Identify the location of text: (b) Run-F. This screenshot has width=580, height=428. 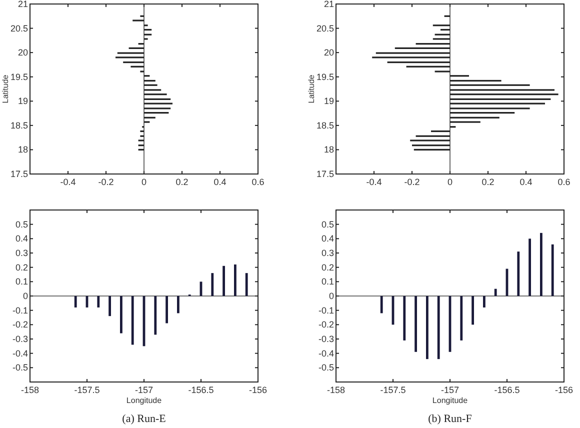
(450, 419).